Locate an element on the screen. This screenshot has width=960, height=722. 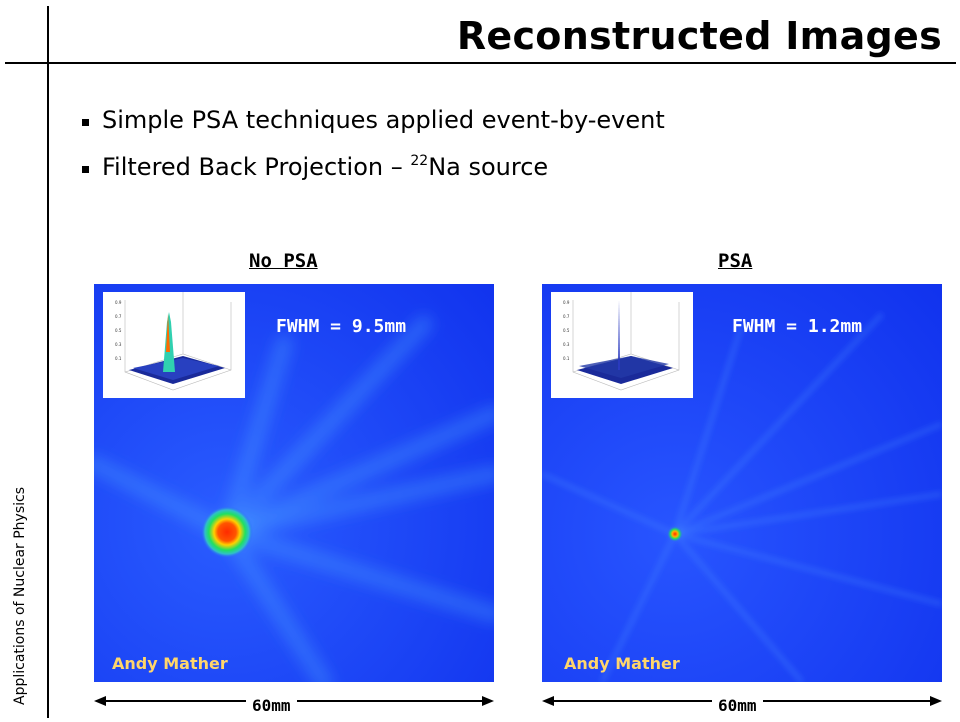
isotope-mass-number: 22 is located at coordinates (419, 161).